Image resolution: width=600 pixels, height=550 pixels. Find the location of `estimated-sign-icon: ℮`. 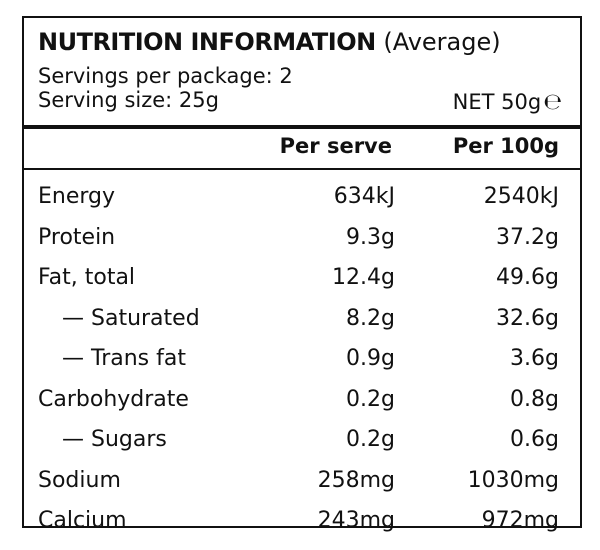

estimated-sign-icon: ℮ is located at coordinates (552, 102).